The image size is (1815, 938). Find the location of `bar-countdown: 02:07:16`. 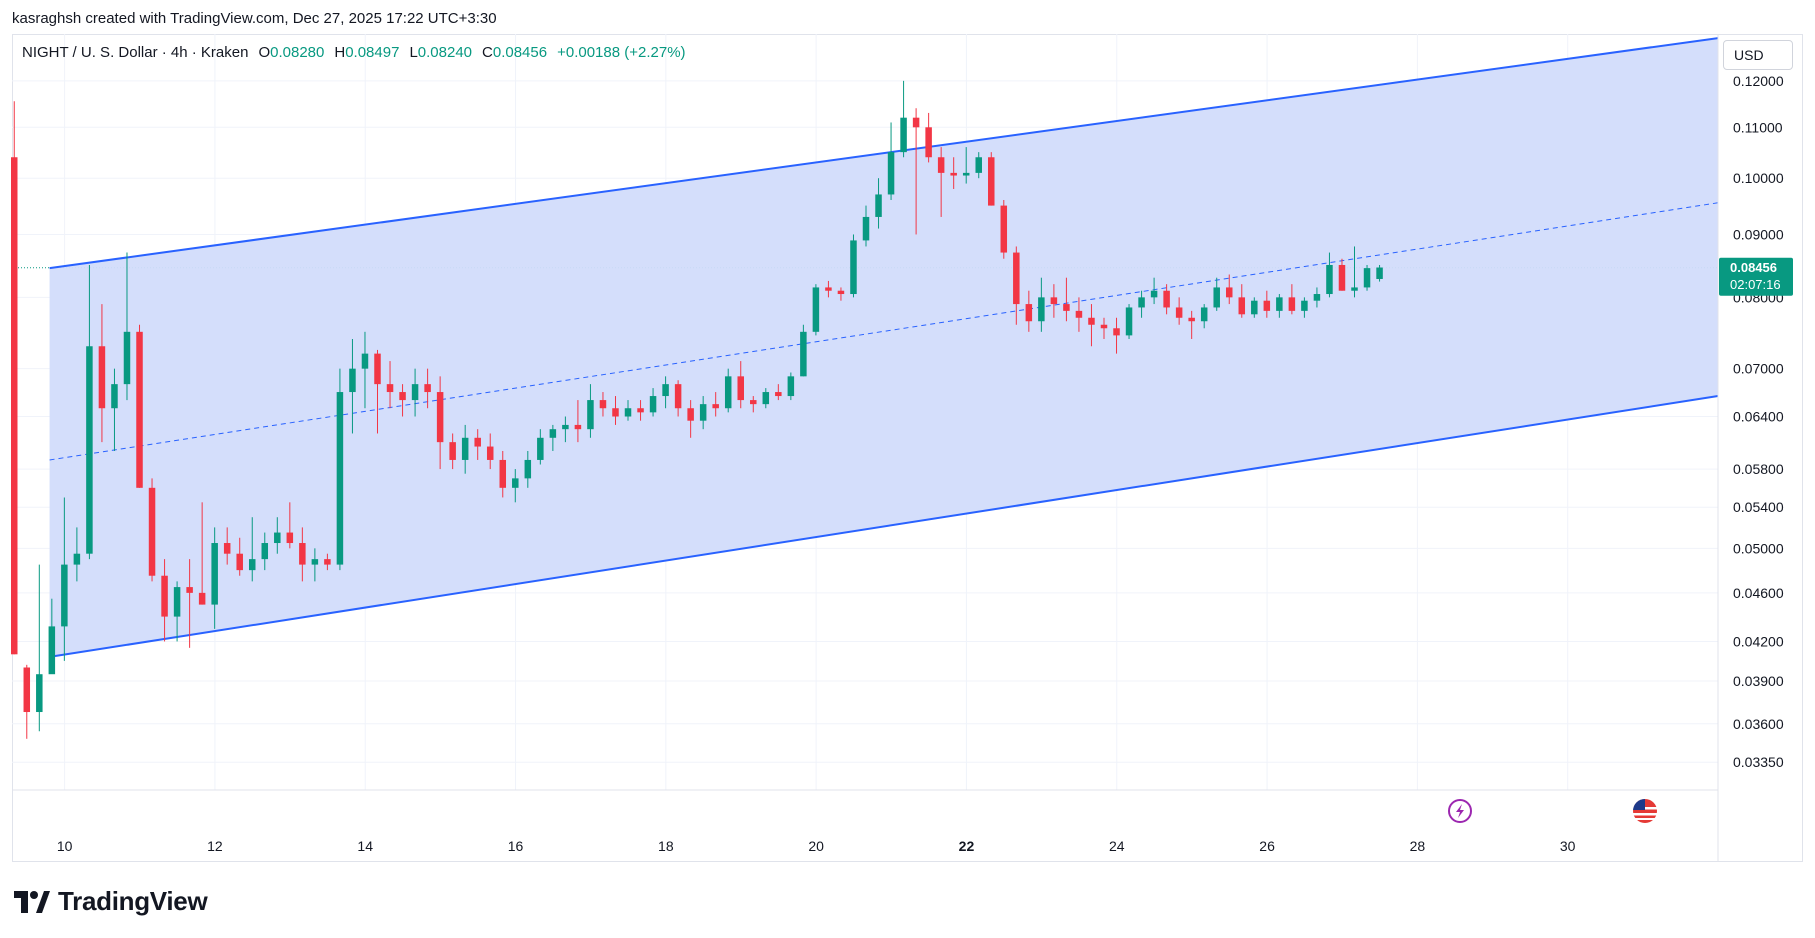

bar-countdown: 02:07:16 is located at coordinates (1755, 284).